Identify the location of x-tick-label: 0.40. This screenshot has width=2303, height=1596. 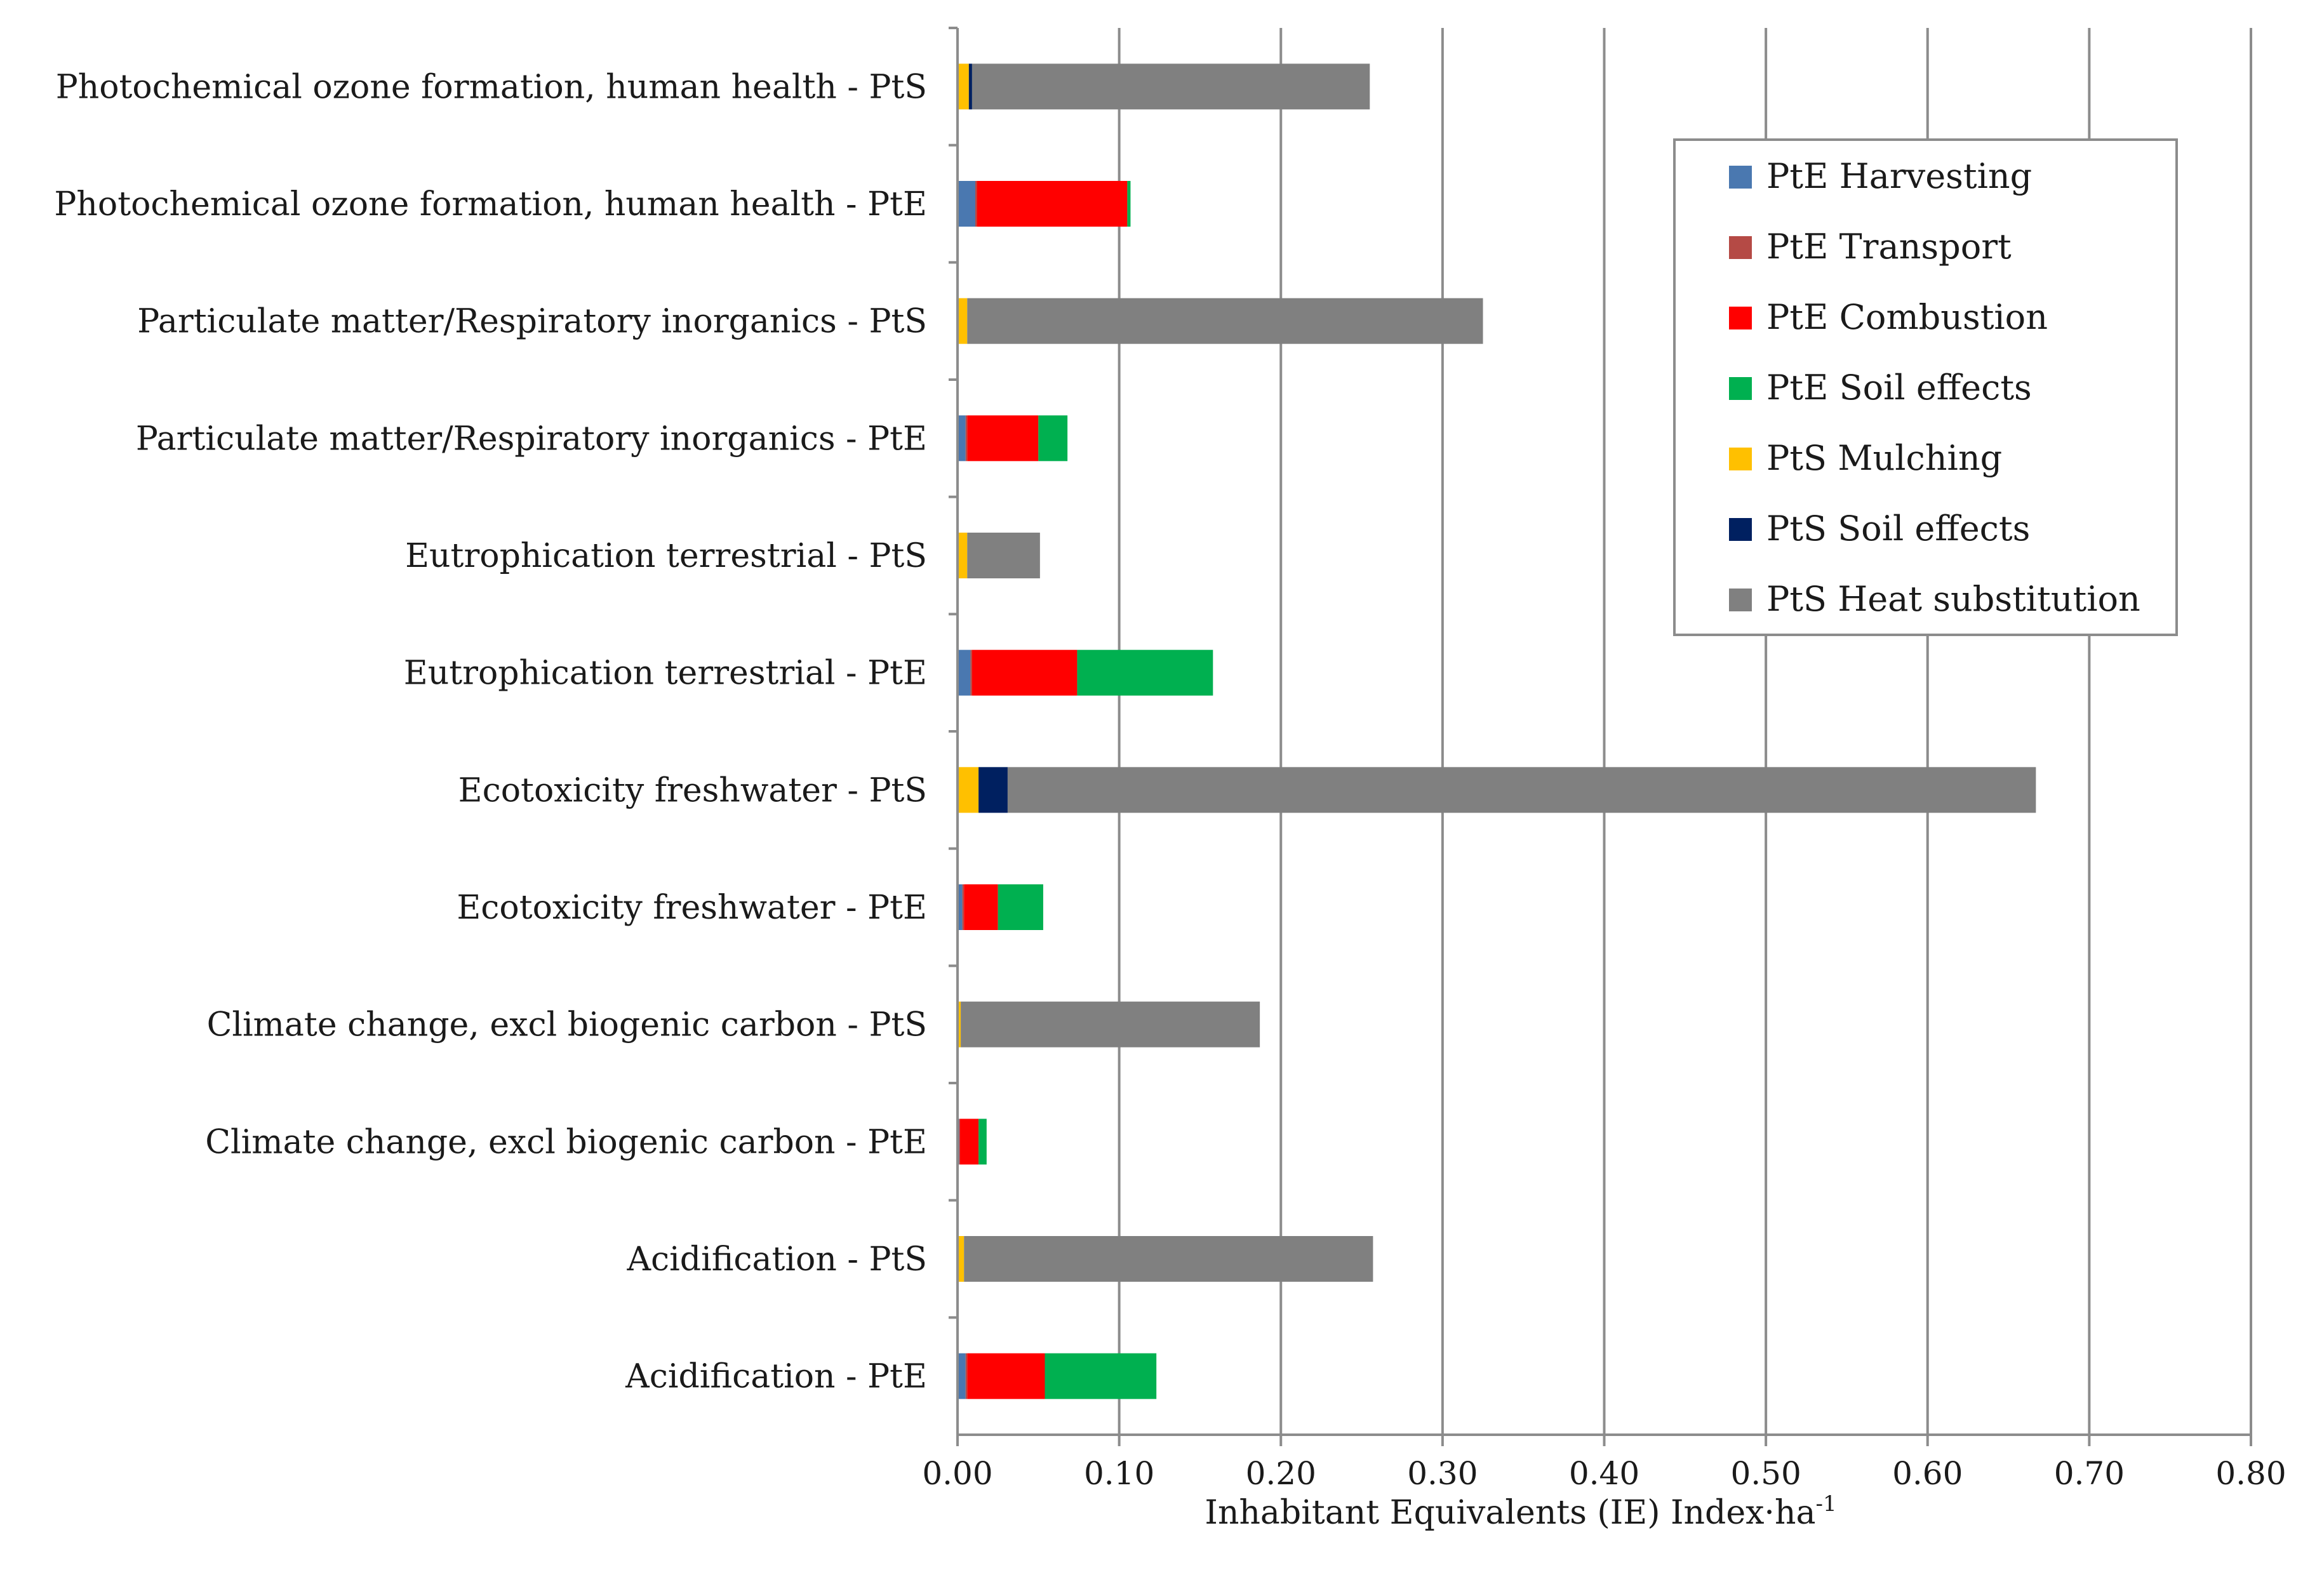
(1604, 1474).